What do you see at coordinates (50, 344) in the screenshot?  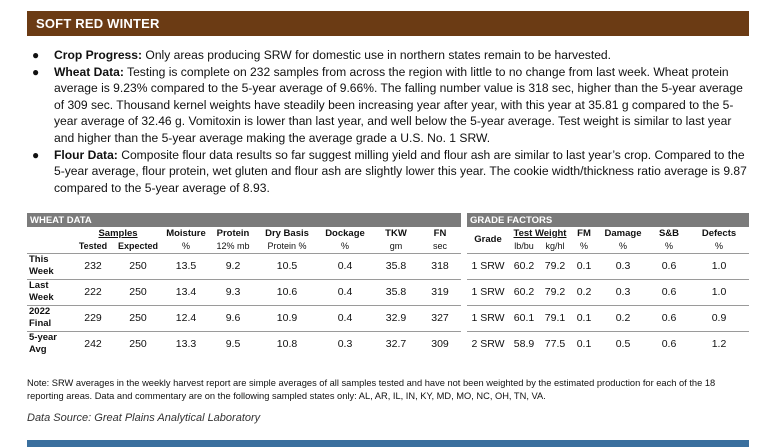 I see `row-label: 5-year Avg` at bounding box center [50, 344].